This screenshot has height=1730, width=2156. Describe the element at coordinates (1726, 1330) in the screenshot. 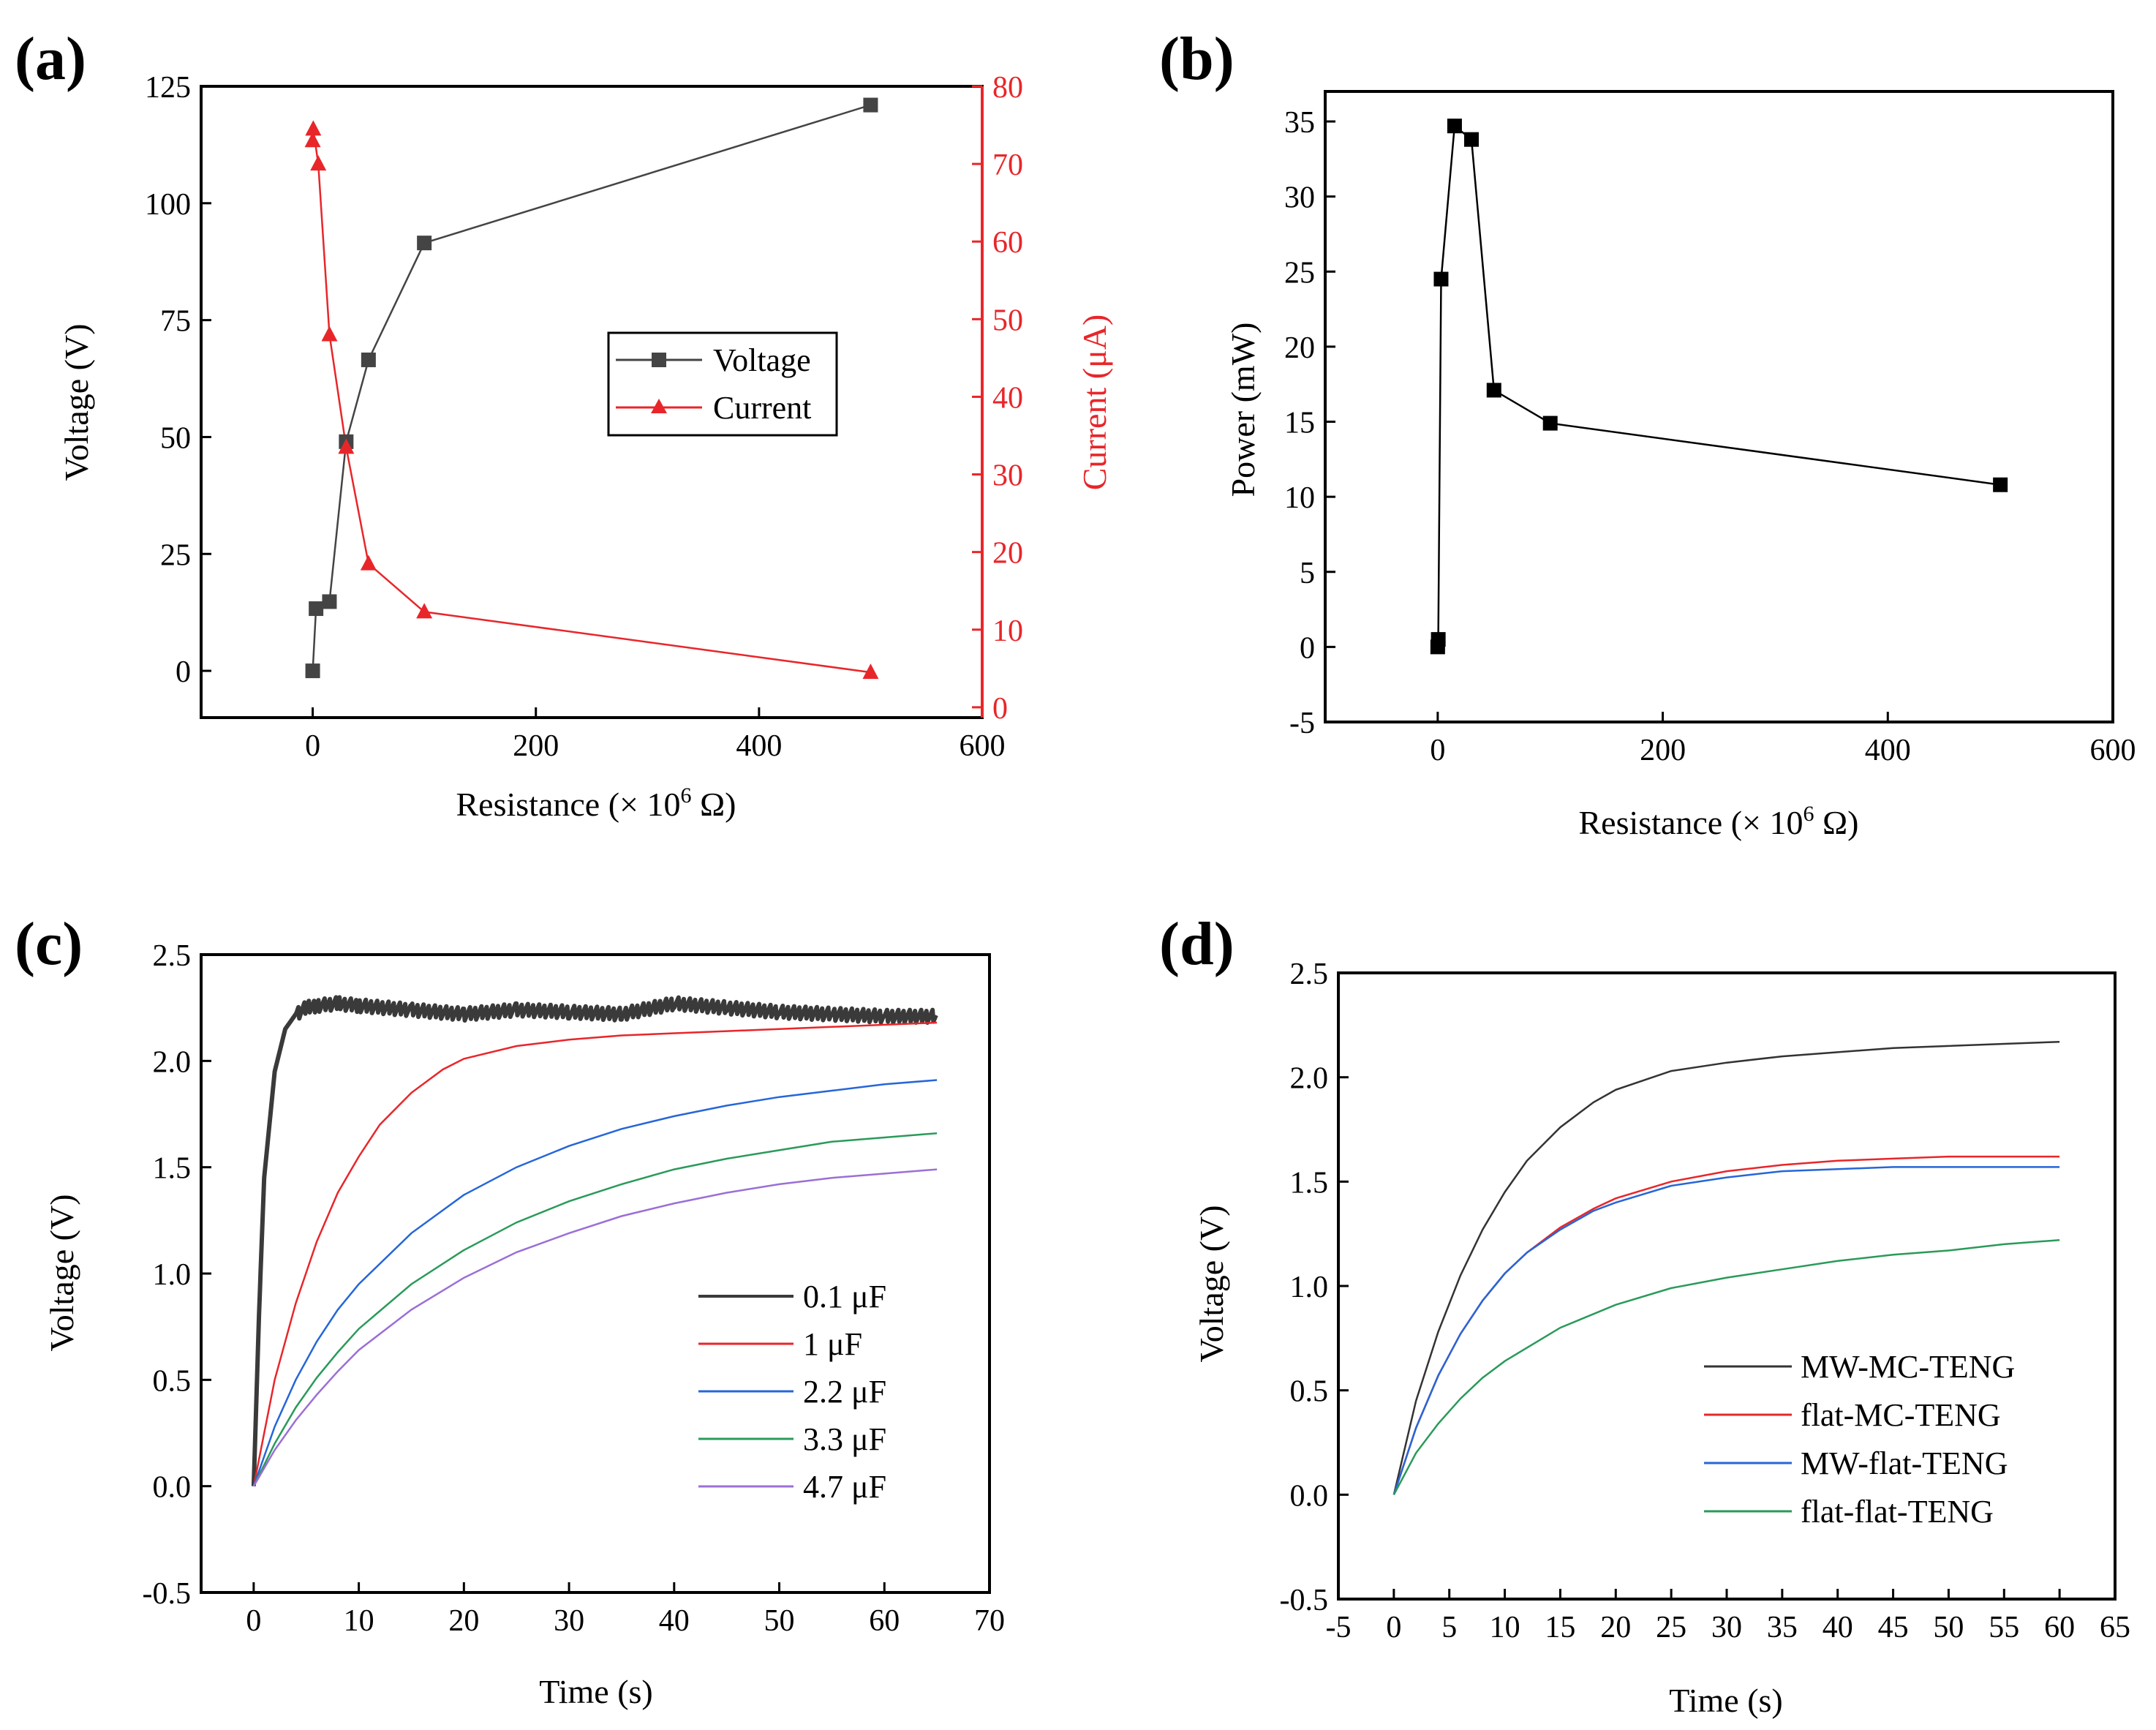

I see `series-mw-flat-teng-line` at that location.